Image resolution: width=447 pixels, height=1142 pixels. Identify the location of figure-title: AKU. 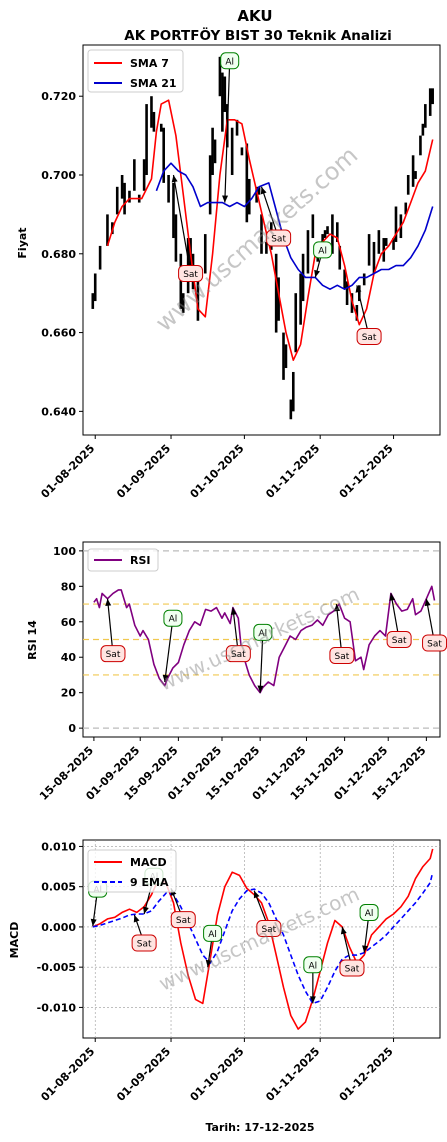
(254, 16).